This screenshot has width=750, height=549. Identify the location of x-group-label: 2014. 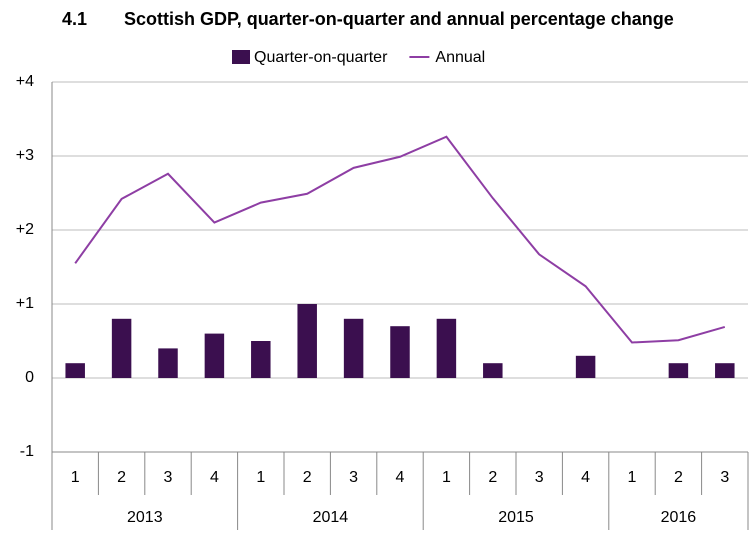
(331, 517).